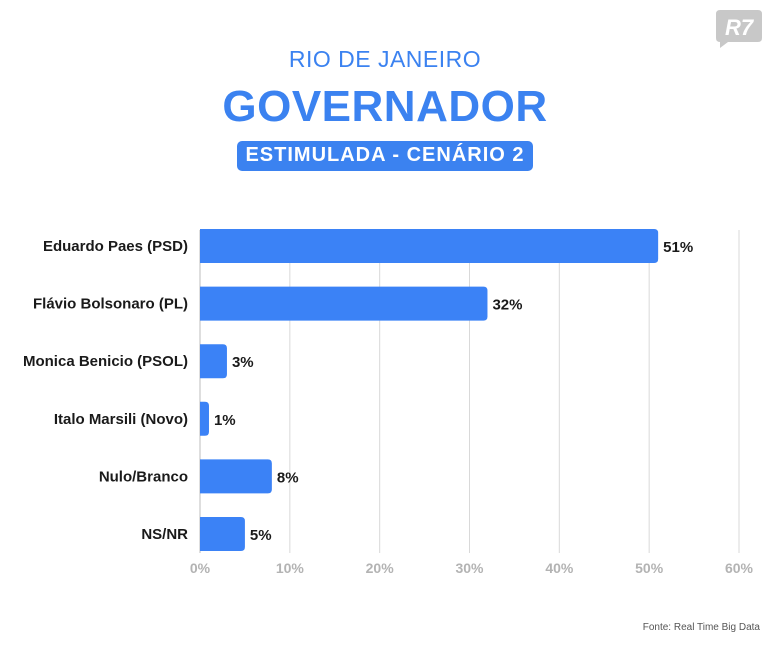  I want to click on scenario-badge: ESTIMULADA - CENÁRIO 2, so click(385, 156).